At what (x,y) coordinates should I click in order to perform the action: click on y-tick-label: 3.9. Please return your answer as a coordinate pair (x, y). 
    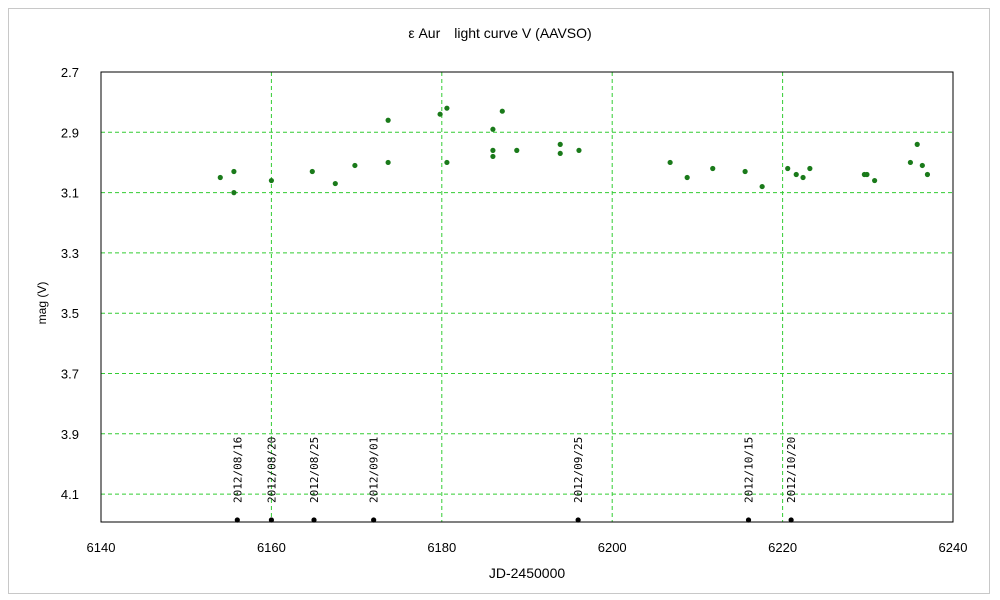
    Looking at the image, I should click on (70, 434).